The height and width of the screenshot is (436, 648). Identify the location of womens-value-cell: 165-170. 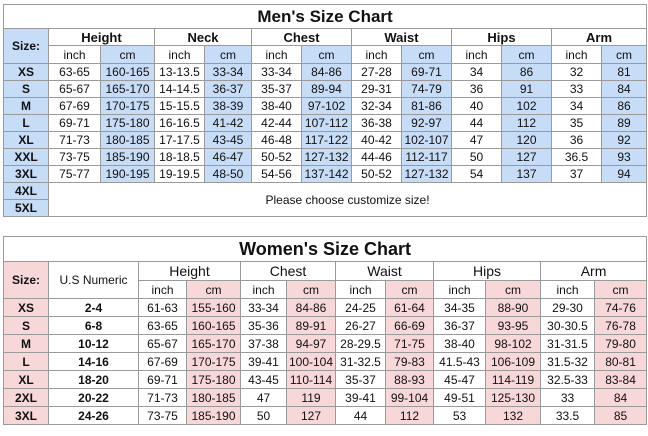
(213, 343).